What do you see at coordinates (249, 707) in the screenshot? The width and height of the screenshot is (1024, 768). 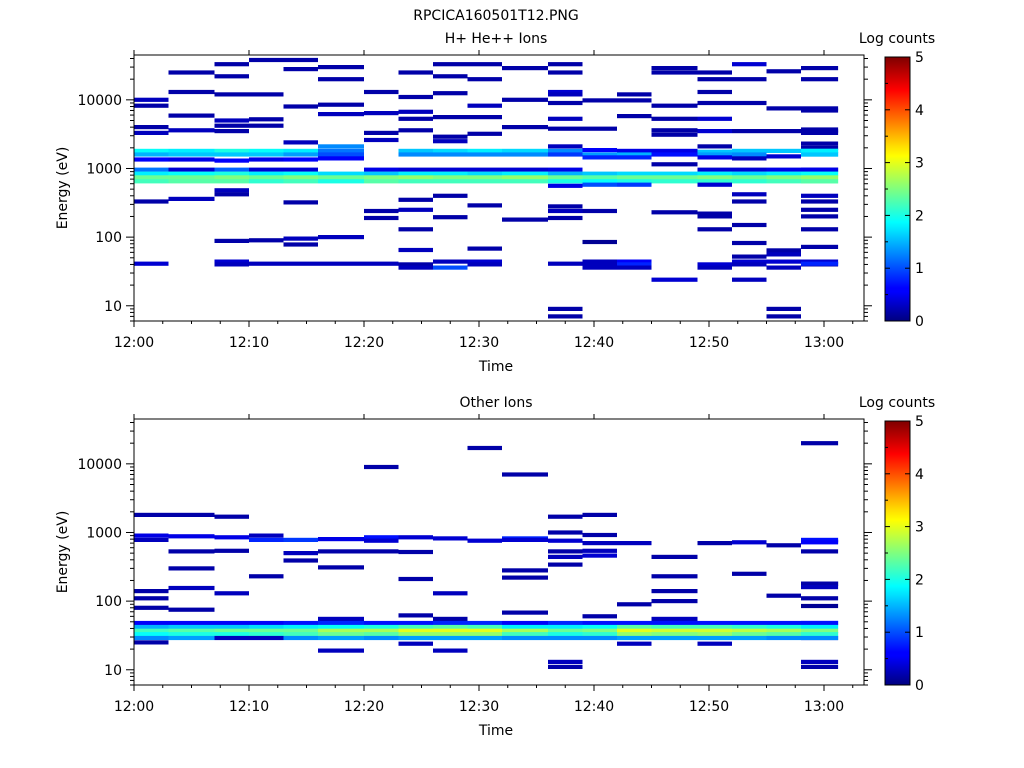 I see `x-tick-label: 12:10` at bounding box center [249, 707].